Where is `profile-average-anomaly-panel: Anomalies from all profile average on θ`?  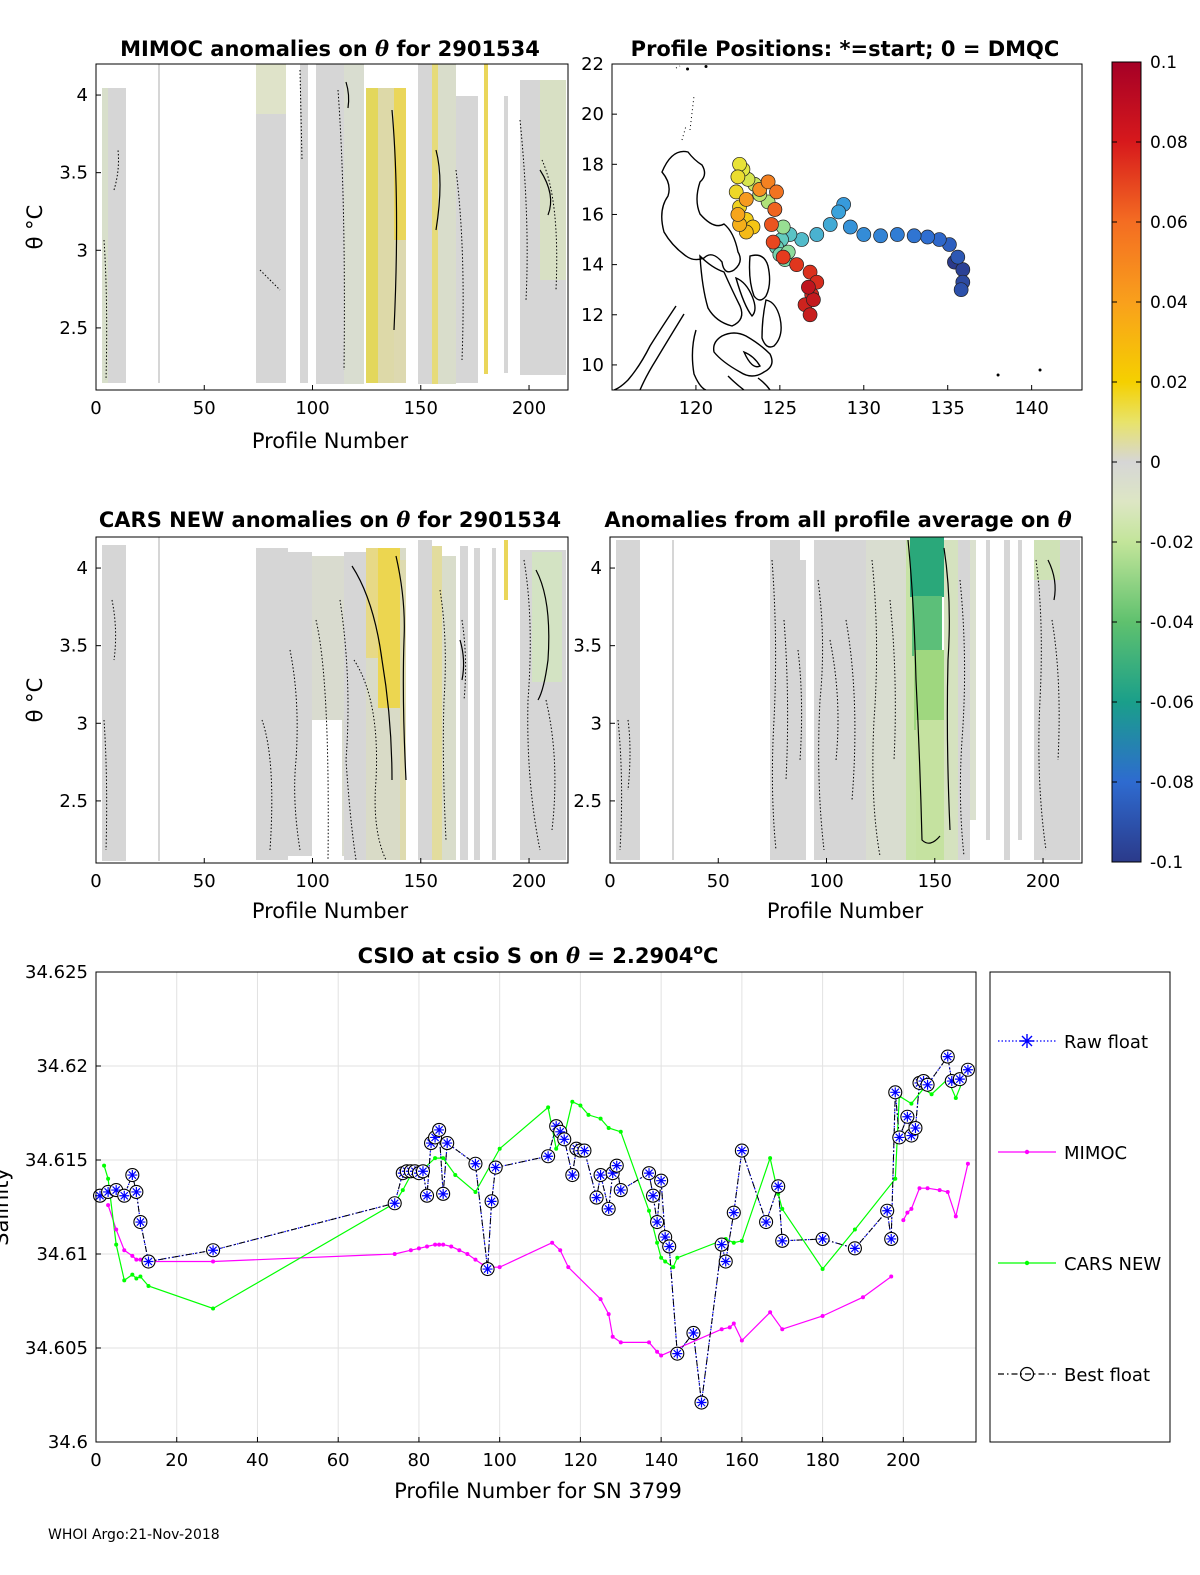 profile-average-anomaly-panel: Anomalies from all profile average on θ is located at coordinates (828, 715).